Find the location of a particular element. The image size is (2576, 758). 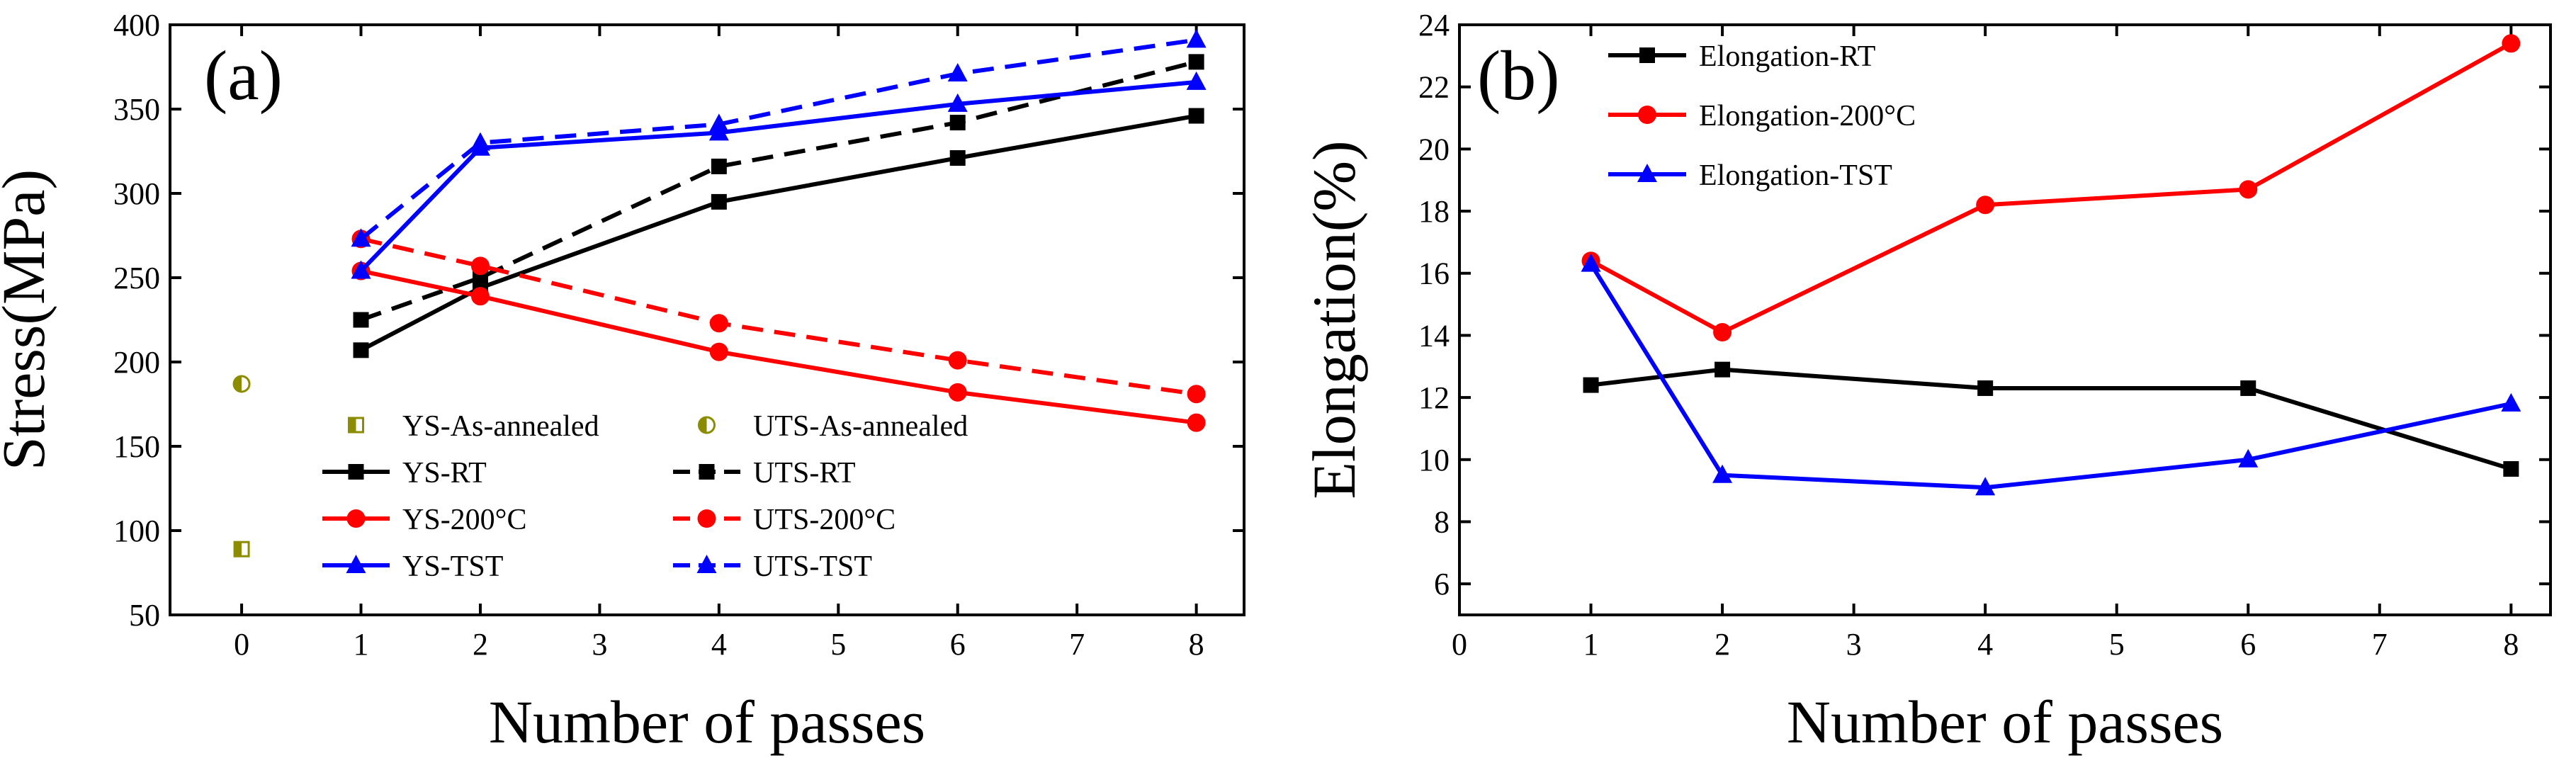

chart-a-y-tick-label: 200 is located at coordinates (136, 362).